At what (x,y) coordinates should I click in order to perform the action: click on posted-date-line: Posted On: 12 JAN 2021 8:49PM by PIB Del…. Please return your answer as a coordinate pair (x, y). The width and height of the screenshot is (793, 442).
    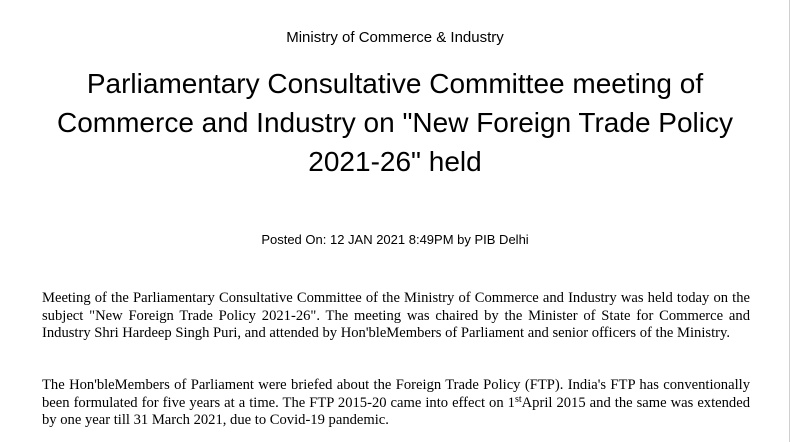
    Looking at the image, I should click on (395, 239).